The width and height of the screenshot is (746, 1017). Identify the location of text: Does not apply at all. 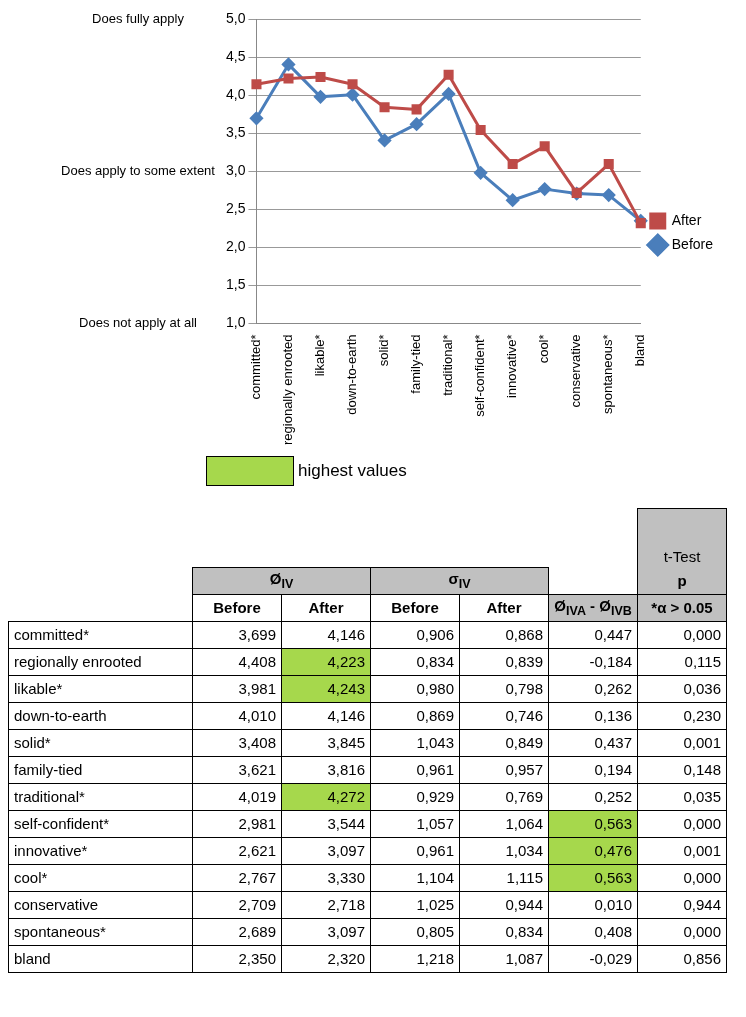
(138, 322).